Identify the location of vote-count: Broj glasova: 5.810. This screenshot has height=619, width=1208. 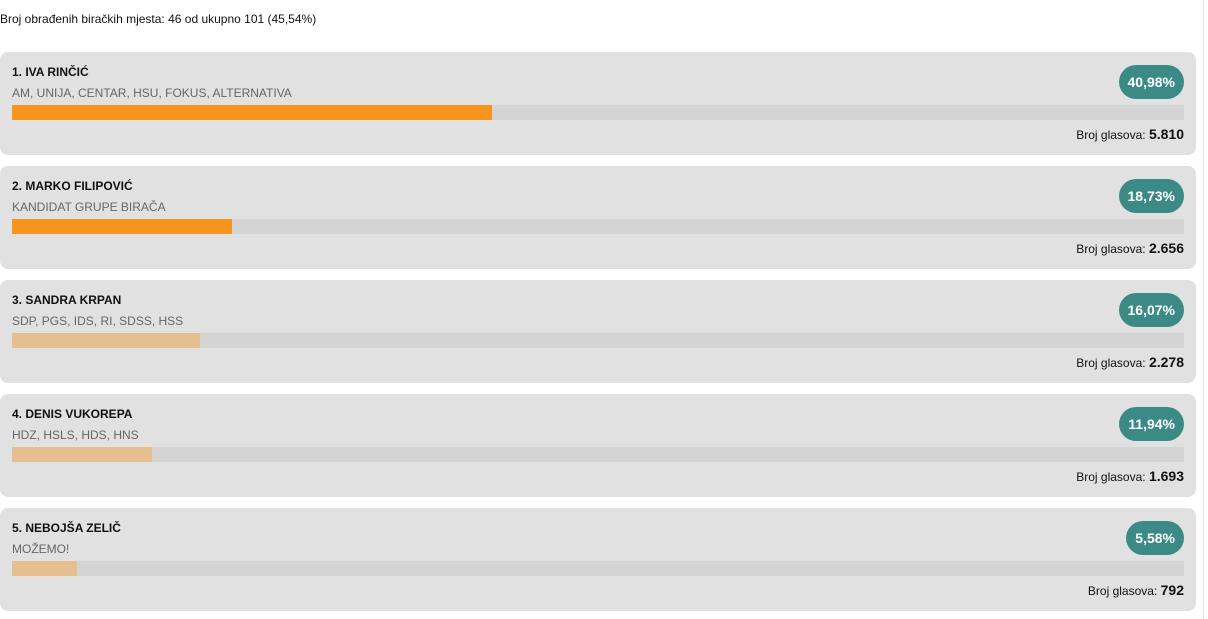
(1130, 134).